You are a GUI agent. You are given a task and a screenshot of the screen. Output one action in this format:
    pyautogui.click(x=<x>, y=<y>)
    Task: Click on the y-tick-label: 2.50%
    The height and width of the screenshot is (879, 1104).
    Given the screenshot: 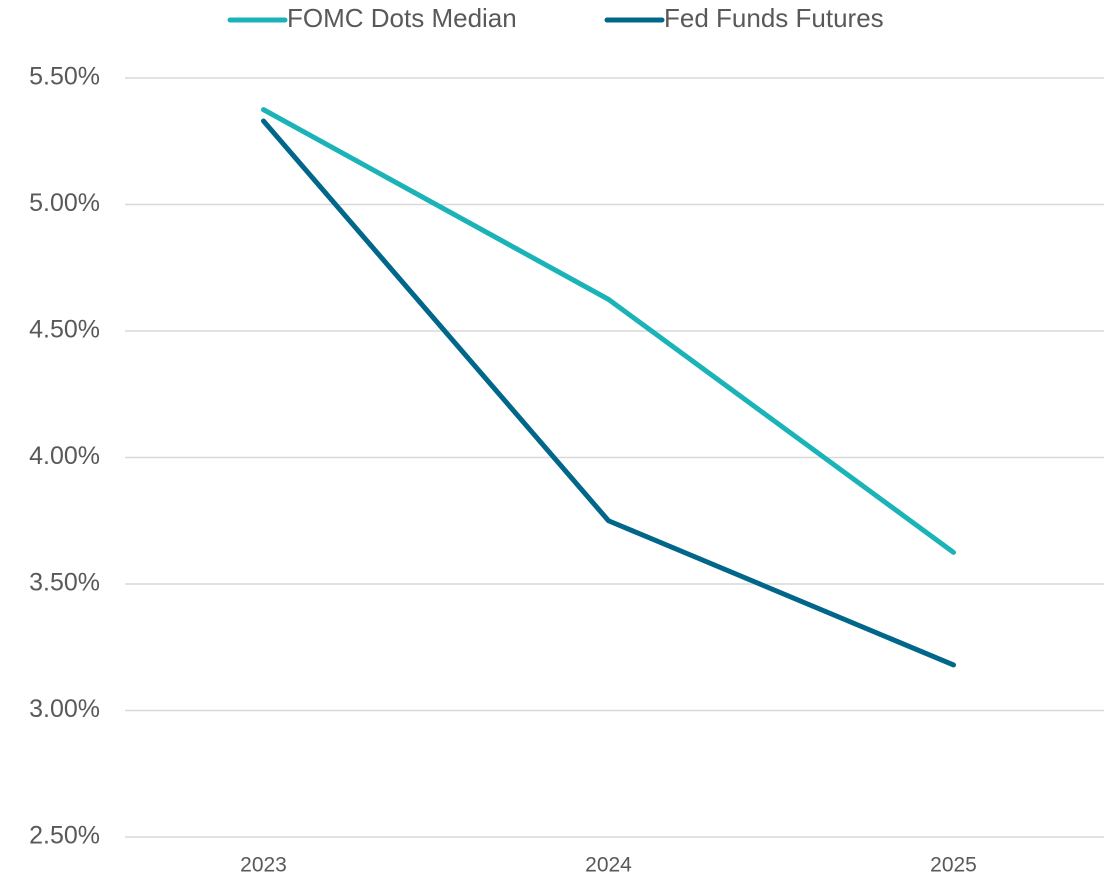 What is the action you would take?
    pyautogui.click(x=64, y=836)
    